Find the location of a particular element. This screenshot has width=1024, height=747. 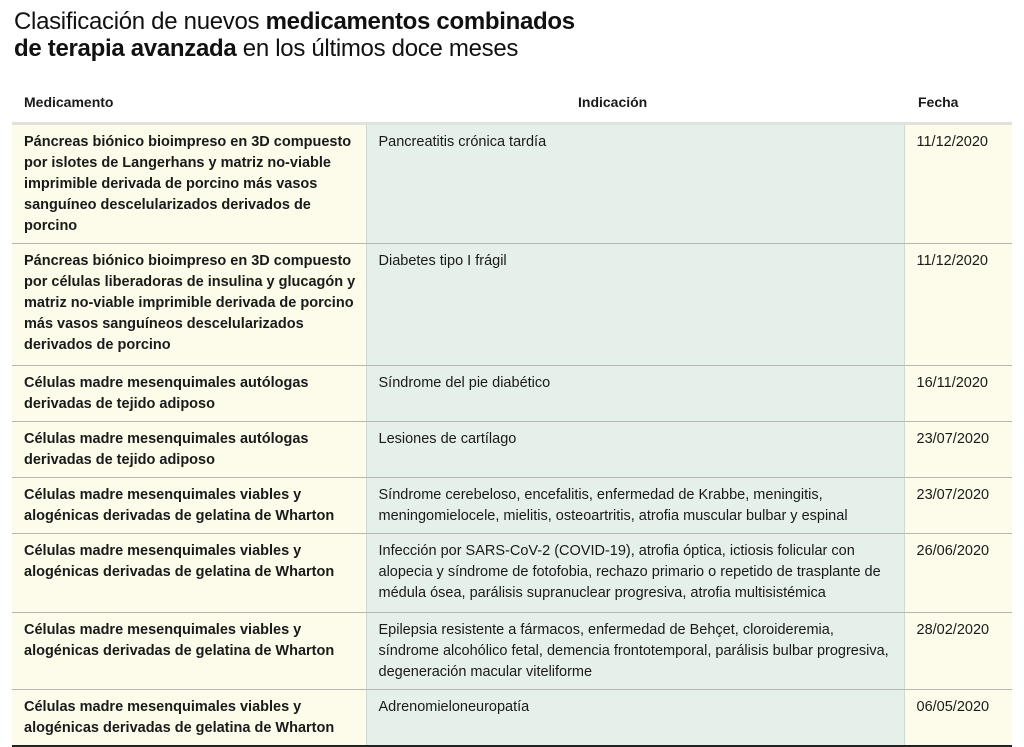

title-bold-2: de terapia avanzada is located at coordinates (125, 48).